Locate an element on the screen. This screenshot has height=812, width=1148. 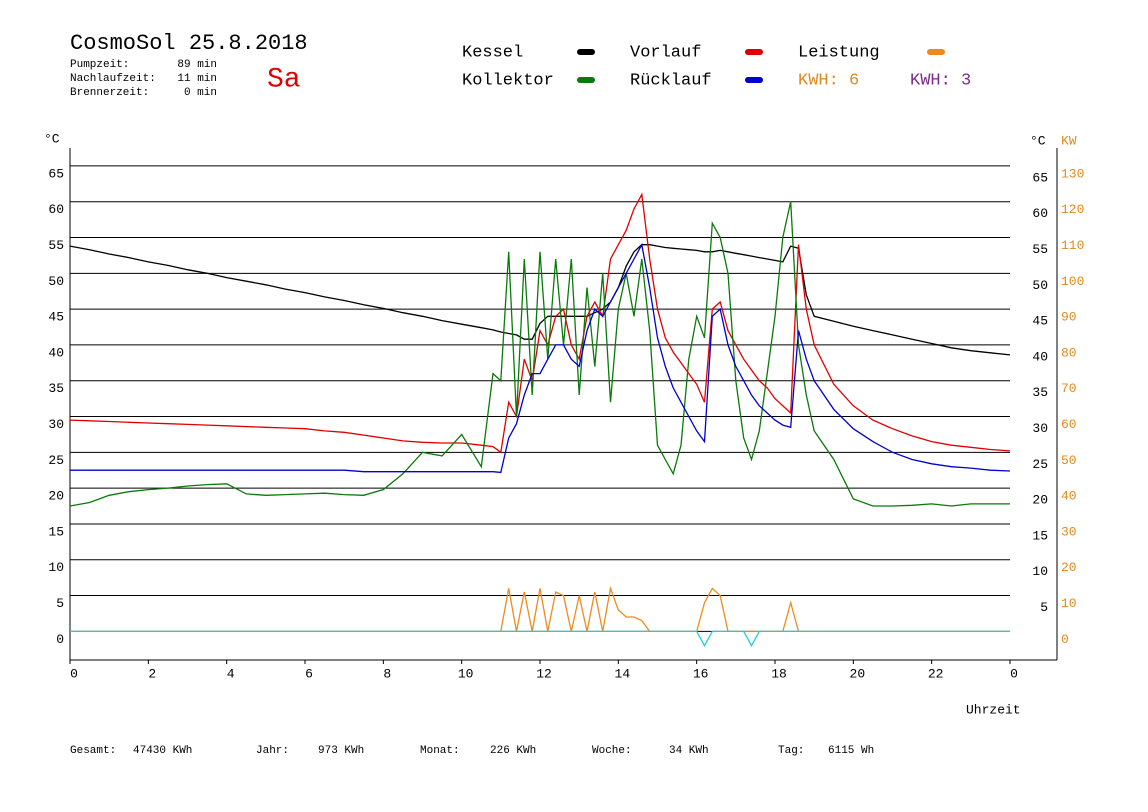
info-value: 89 min is located at coordinates (197, 65).